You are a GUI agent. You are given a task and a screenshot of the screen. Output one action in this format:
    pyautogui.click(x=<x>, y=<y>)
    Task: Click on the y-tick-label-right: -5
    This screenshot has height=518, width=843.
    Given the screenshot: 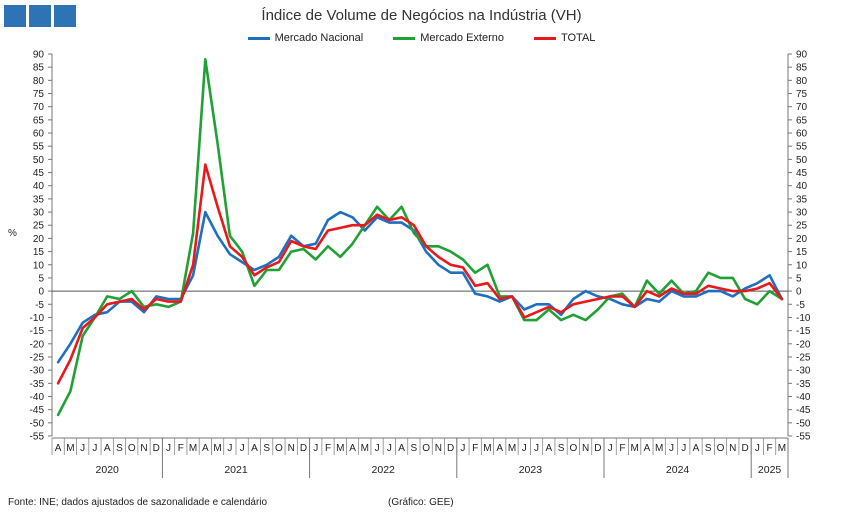 What is the action you would take?
    pyautogui.click(x=800, y=305)
    